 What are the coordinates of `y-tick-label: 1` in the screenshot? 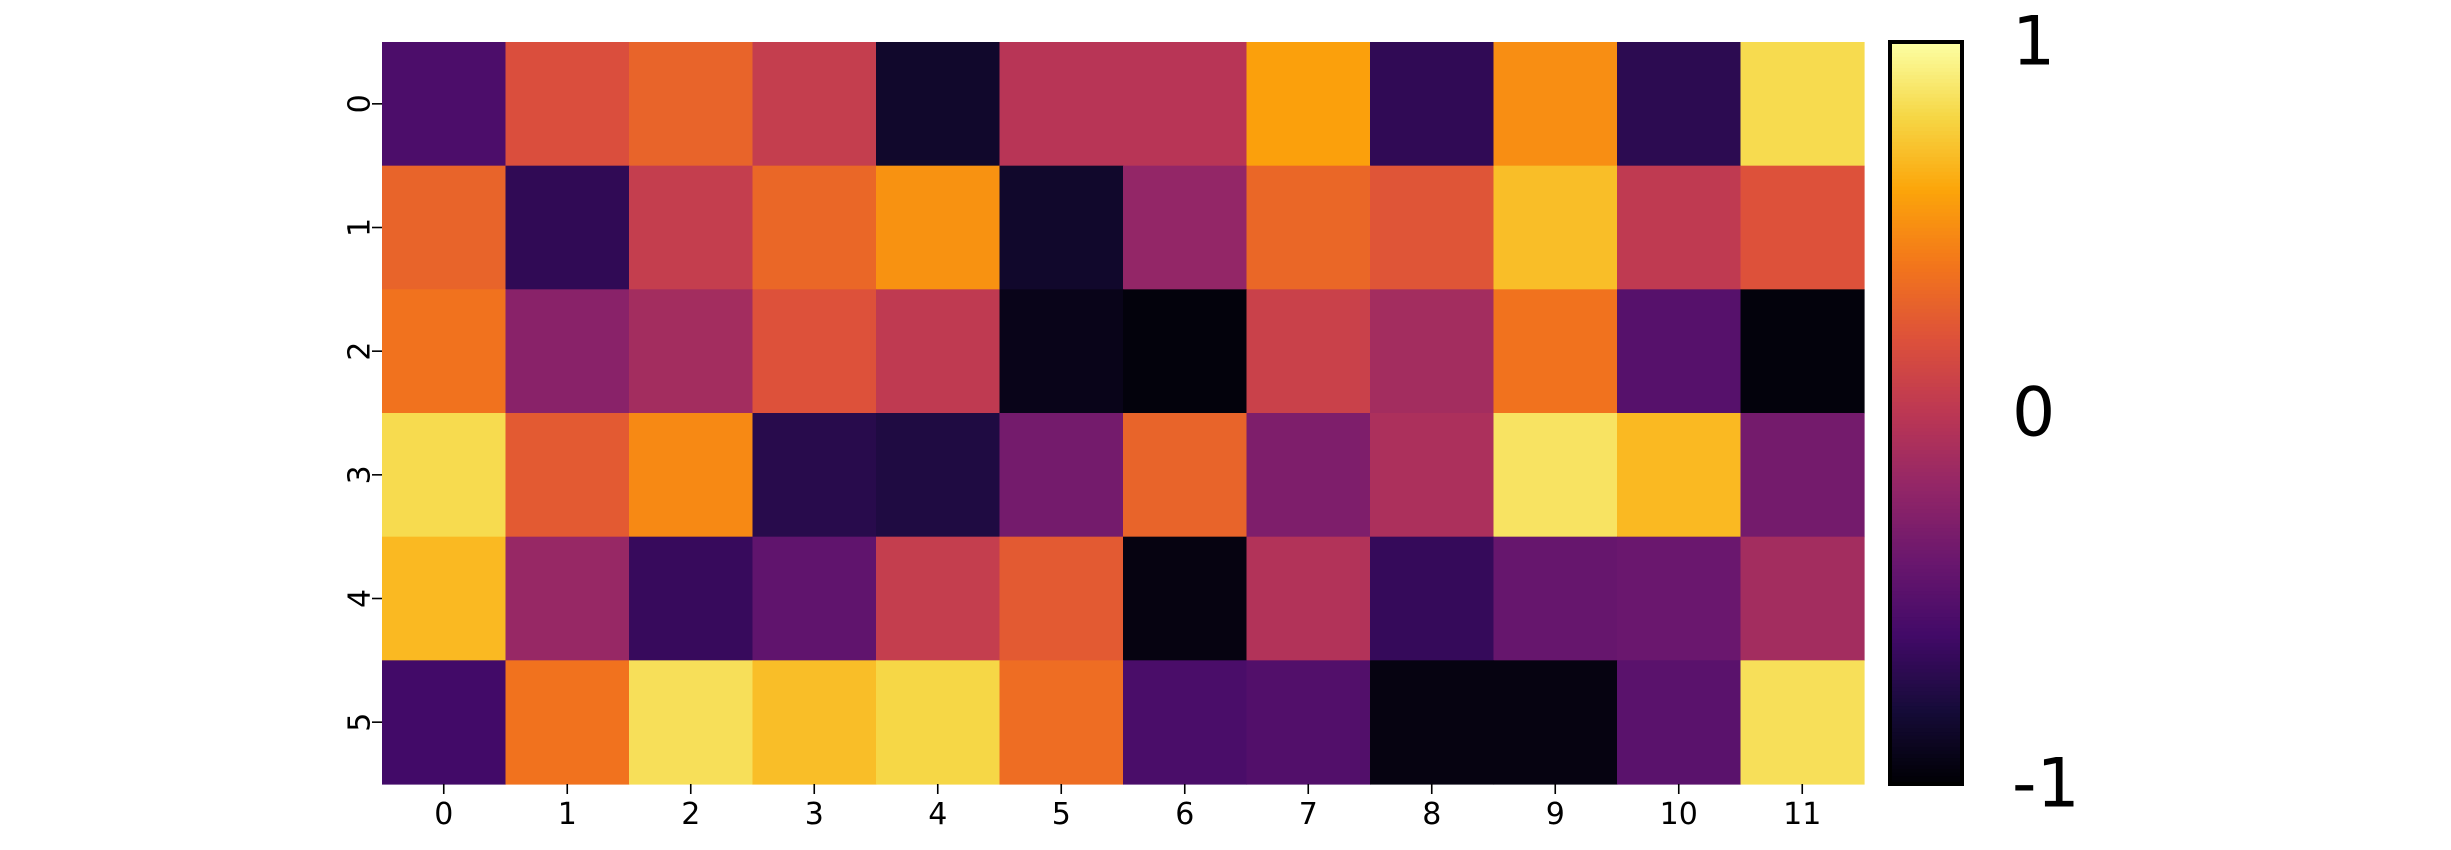 It's located at (360, 227).